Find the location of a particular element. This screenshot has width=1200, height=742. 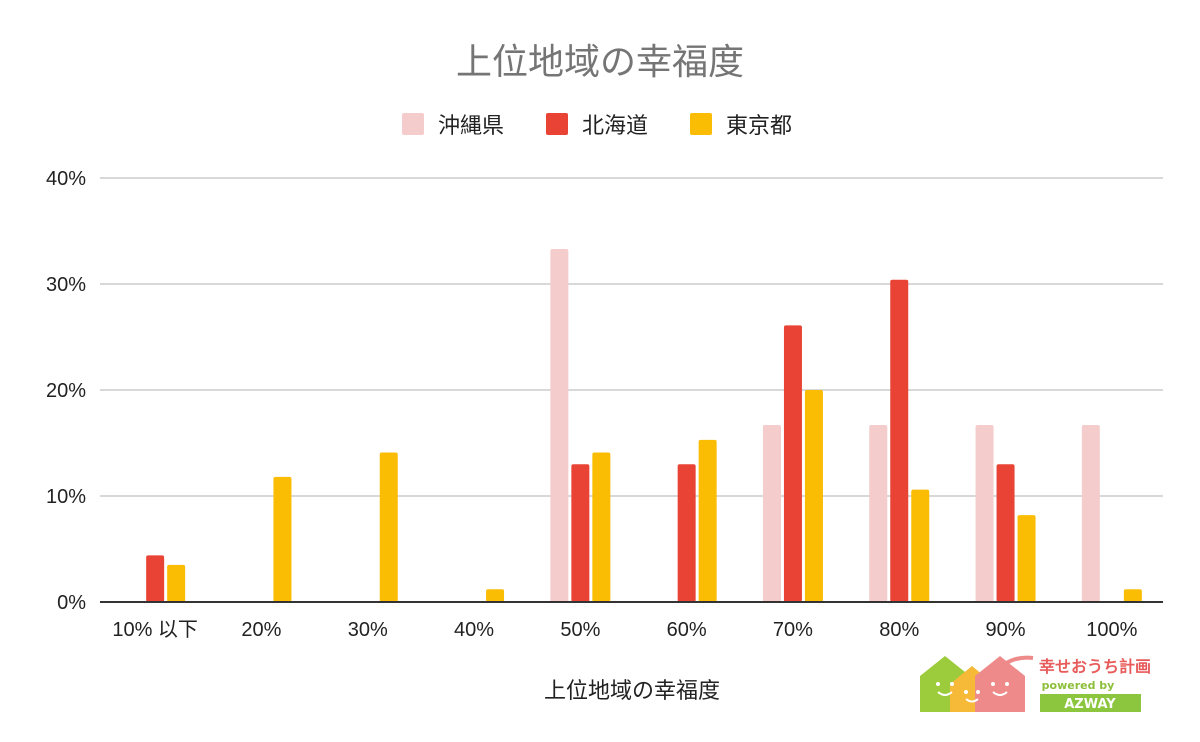

logo-name: 幸せおうち計画 is located at coordinates (1095, 666).